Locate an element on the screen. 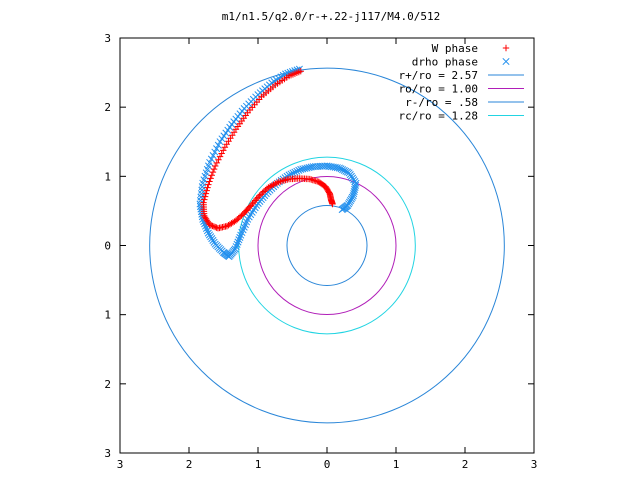  x-tick-label-2: 1 is located at coordinates (258, 464).